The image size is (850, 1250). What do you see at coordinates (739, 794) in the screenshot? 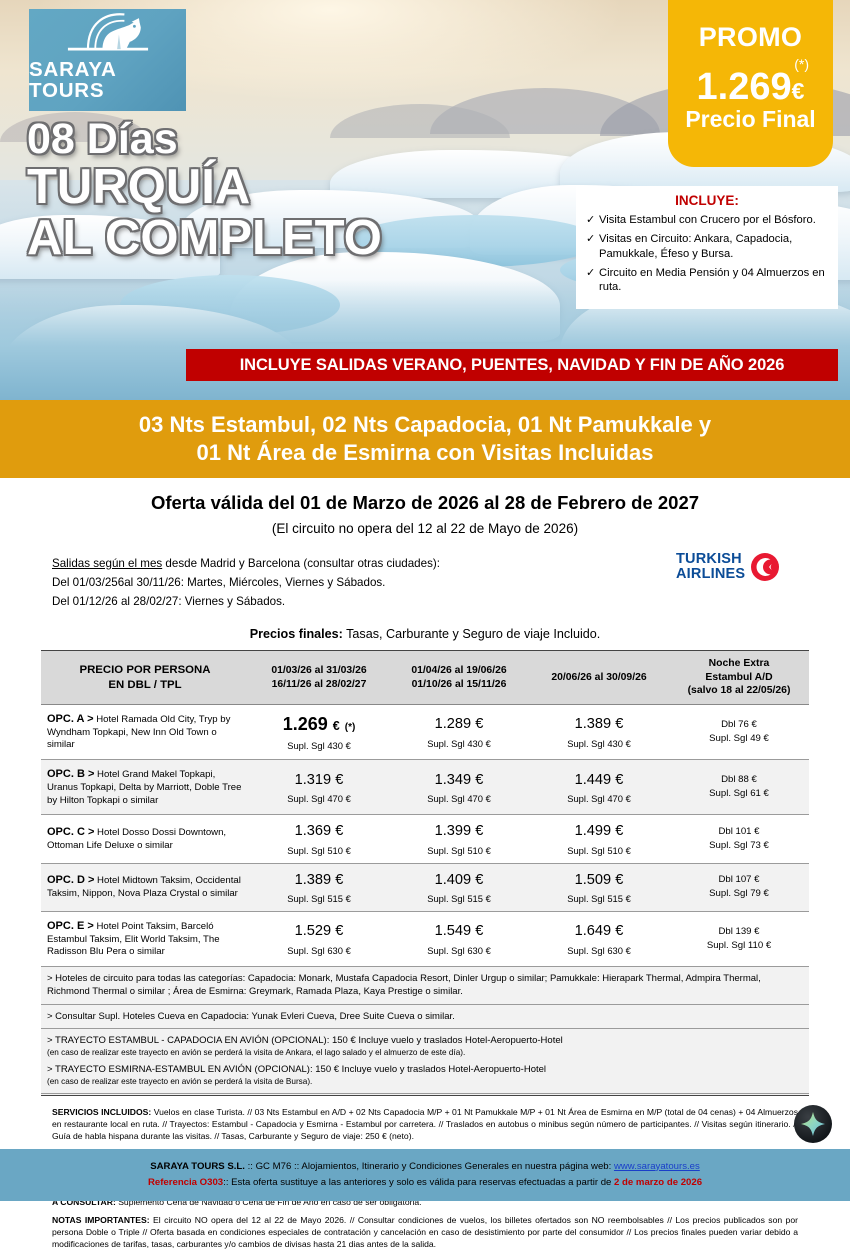
I see `extra-sgl: Supl. Sgl 61 €` at bounding box center [739, 794].